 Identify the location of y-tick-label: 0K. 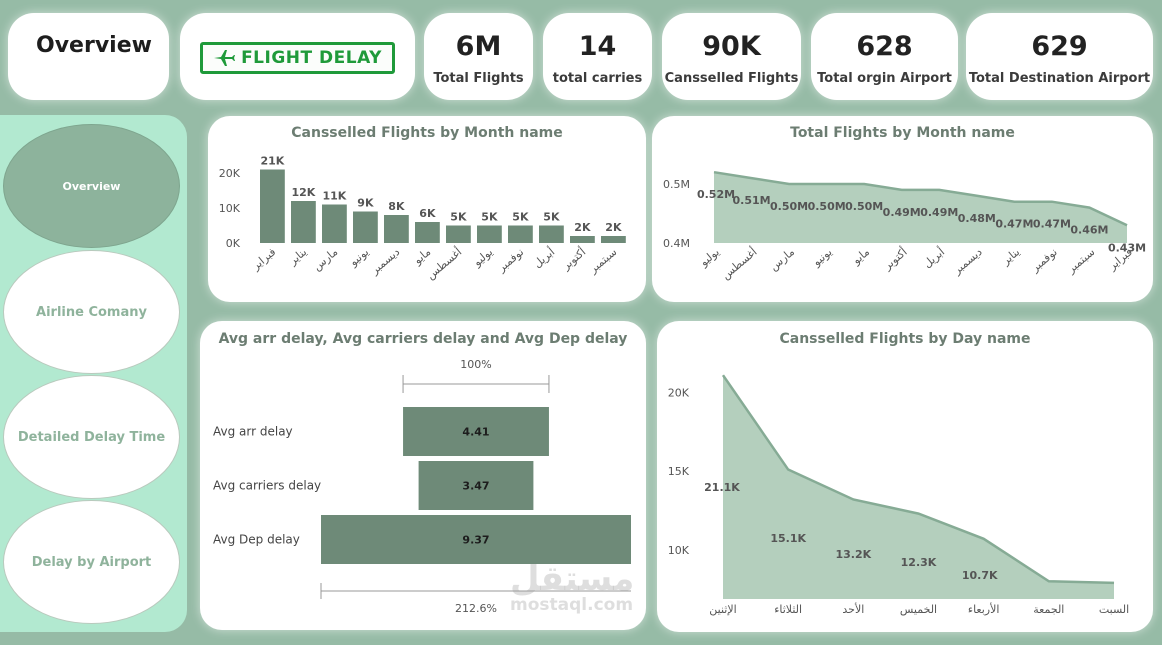
(233, 243).